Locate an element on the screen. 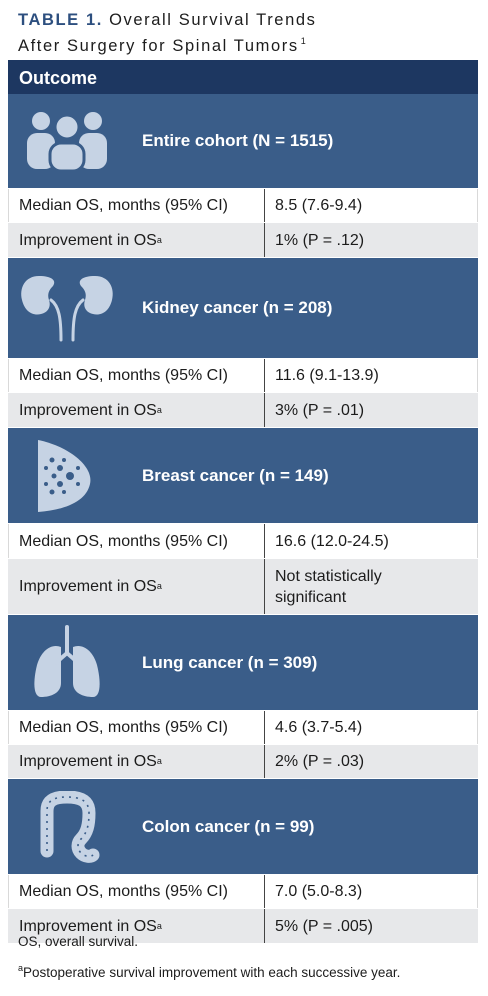 The height and width of the screenshot is (996, 488). section-header-lung-cancer: Lung cancer (n = 309) is located at coordinates (243, 663).